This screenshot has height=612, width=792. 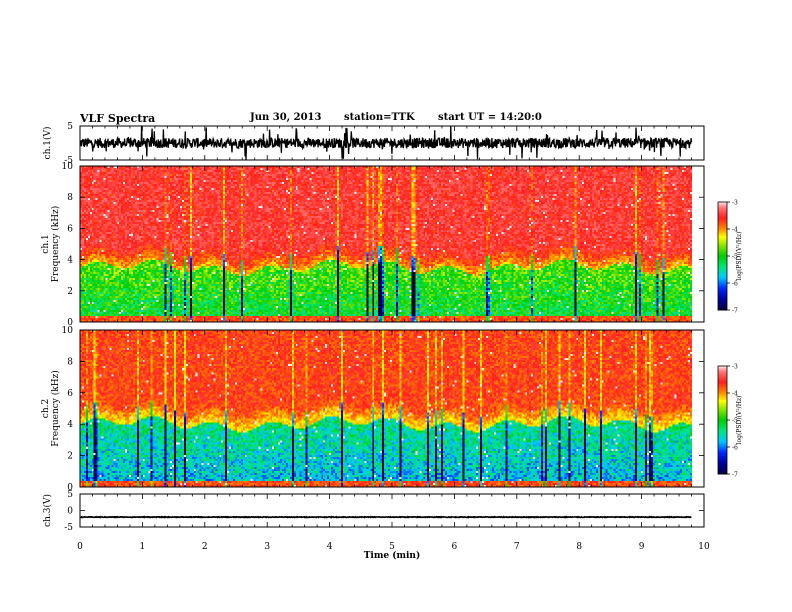 What do you see at coordinates (68, 331) in the screenshot?
I see `y-tick-label: 10` at bounding box center [68, 331].